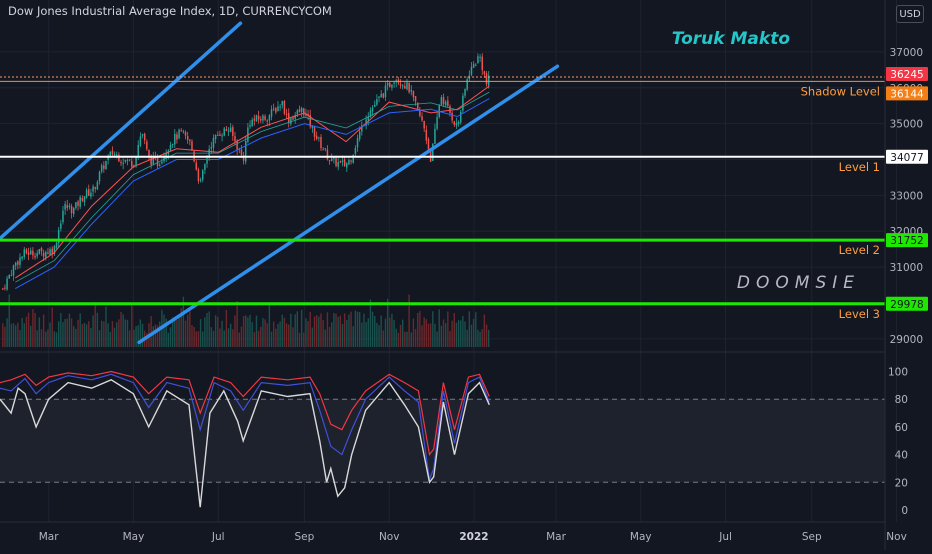 This screenshot has width=932, height=554. What do you see at coordinates (121, 131) in the screenshot?
I see `channel-upper-line` at bounding box center [121, 131].